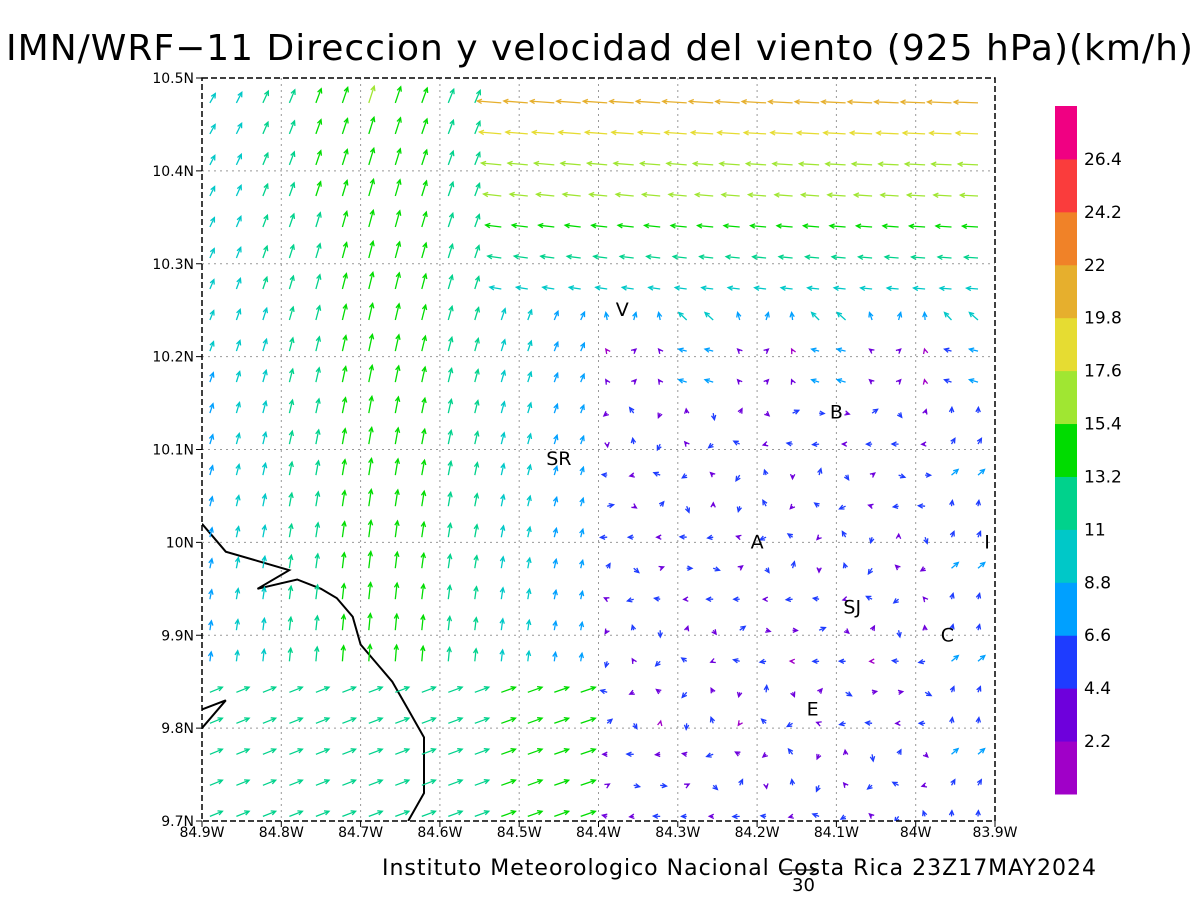 The height and width of the screenshot is (900, 1200). What do you see at coordinates (1066, 185) in the screenshot?
I see `colorbar-swatch` at bounding box center [1066, 185].